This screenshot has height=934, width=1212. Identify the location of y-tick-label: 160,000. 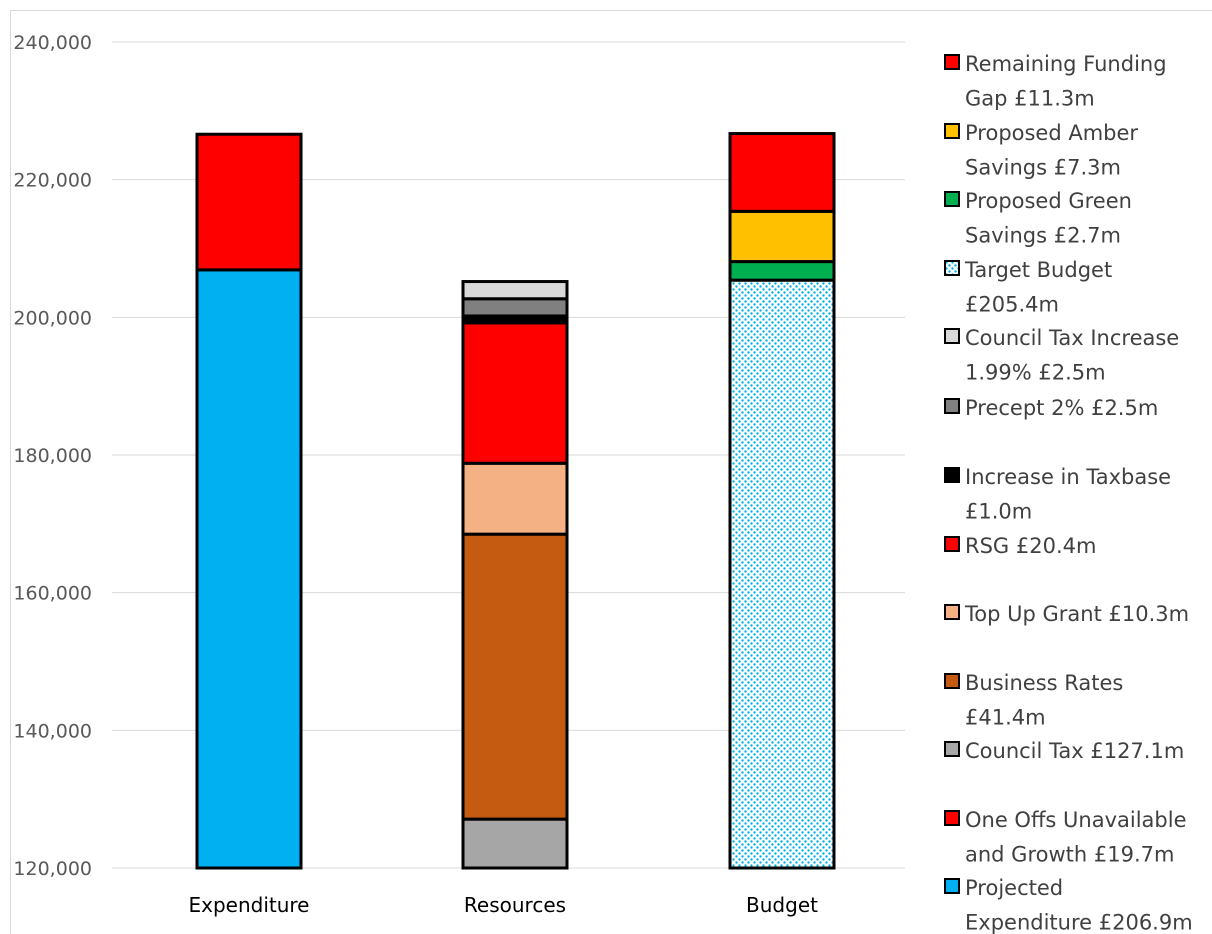
(52, 594).